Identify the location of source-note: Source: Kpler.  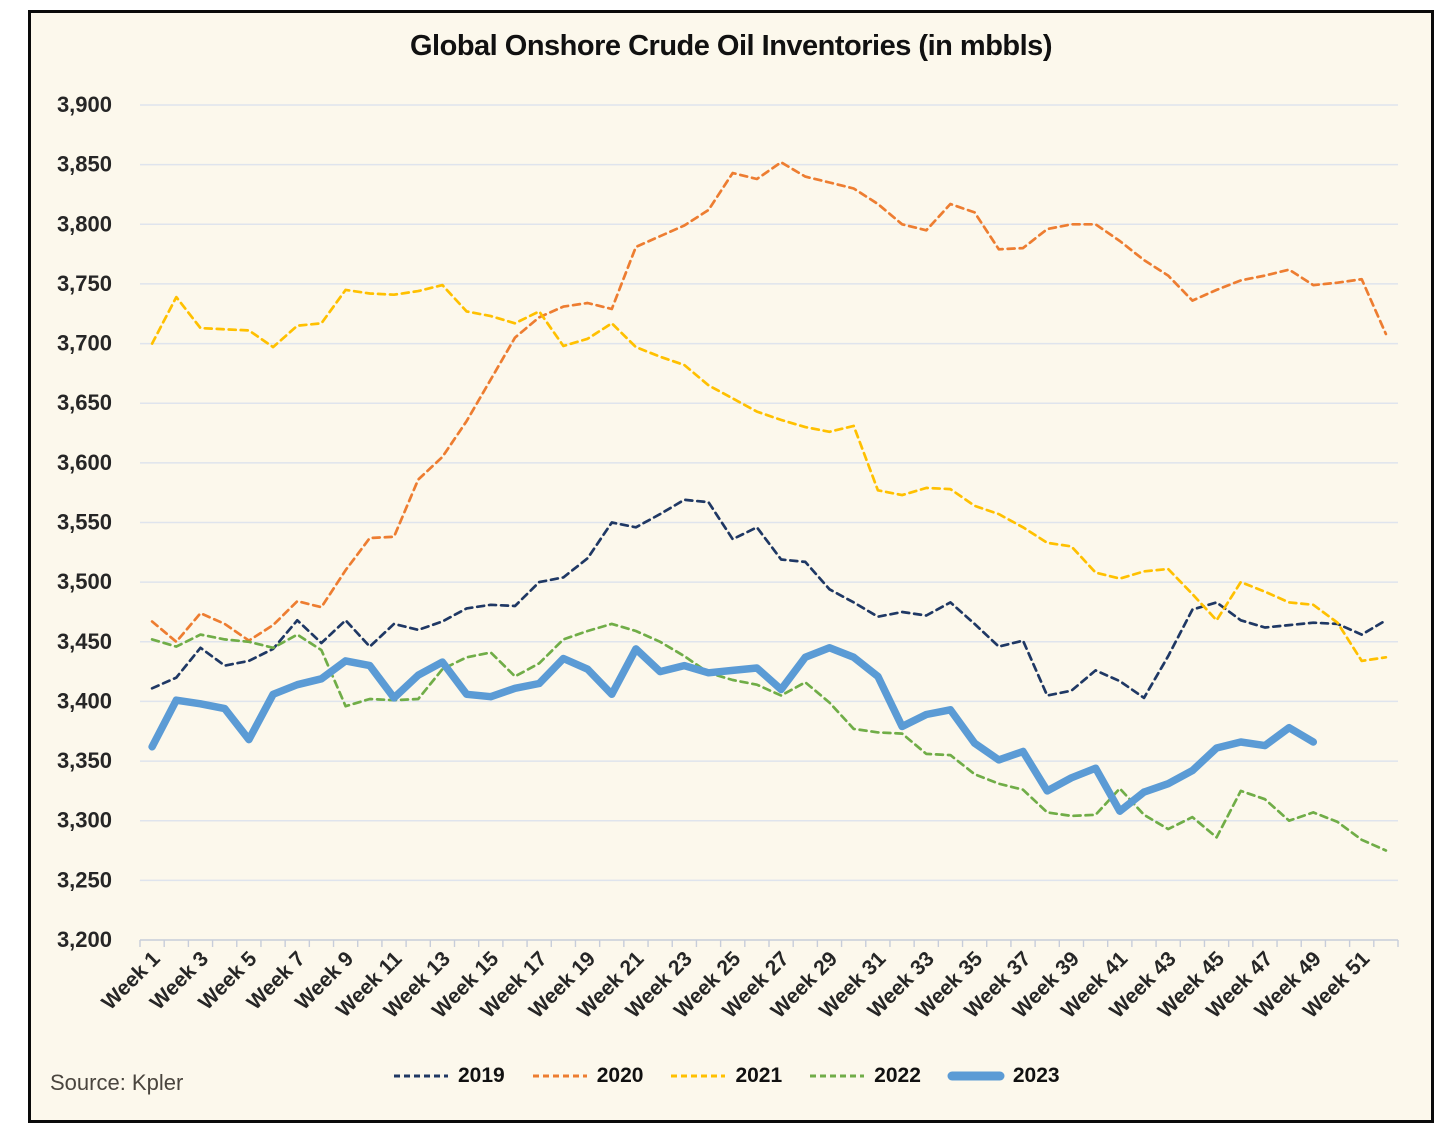
(117, 1082).